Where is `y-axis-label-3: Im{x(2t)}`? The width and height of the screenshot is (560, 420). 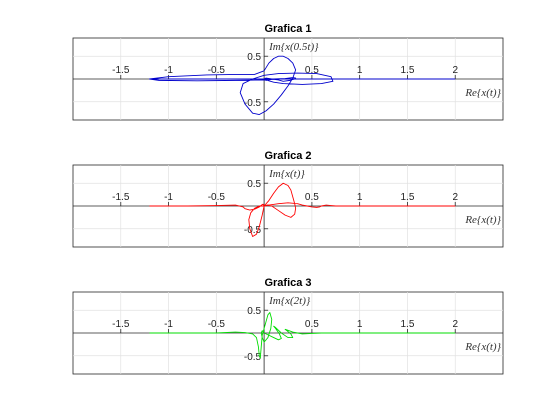
y-axis-label-3: Im{x(2t)} is located at coordinates (289, 301).